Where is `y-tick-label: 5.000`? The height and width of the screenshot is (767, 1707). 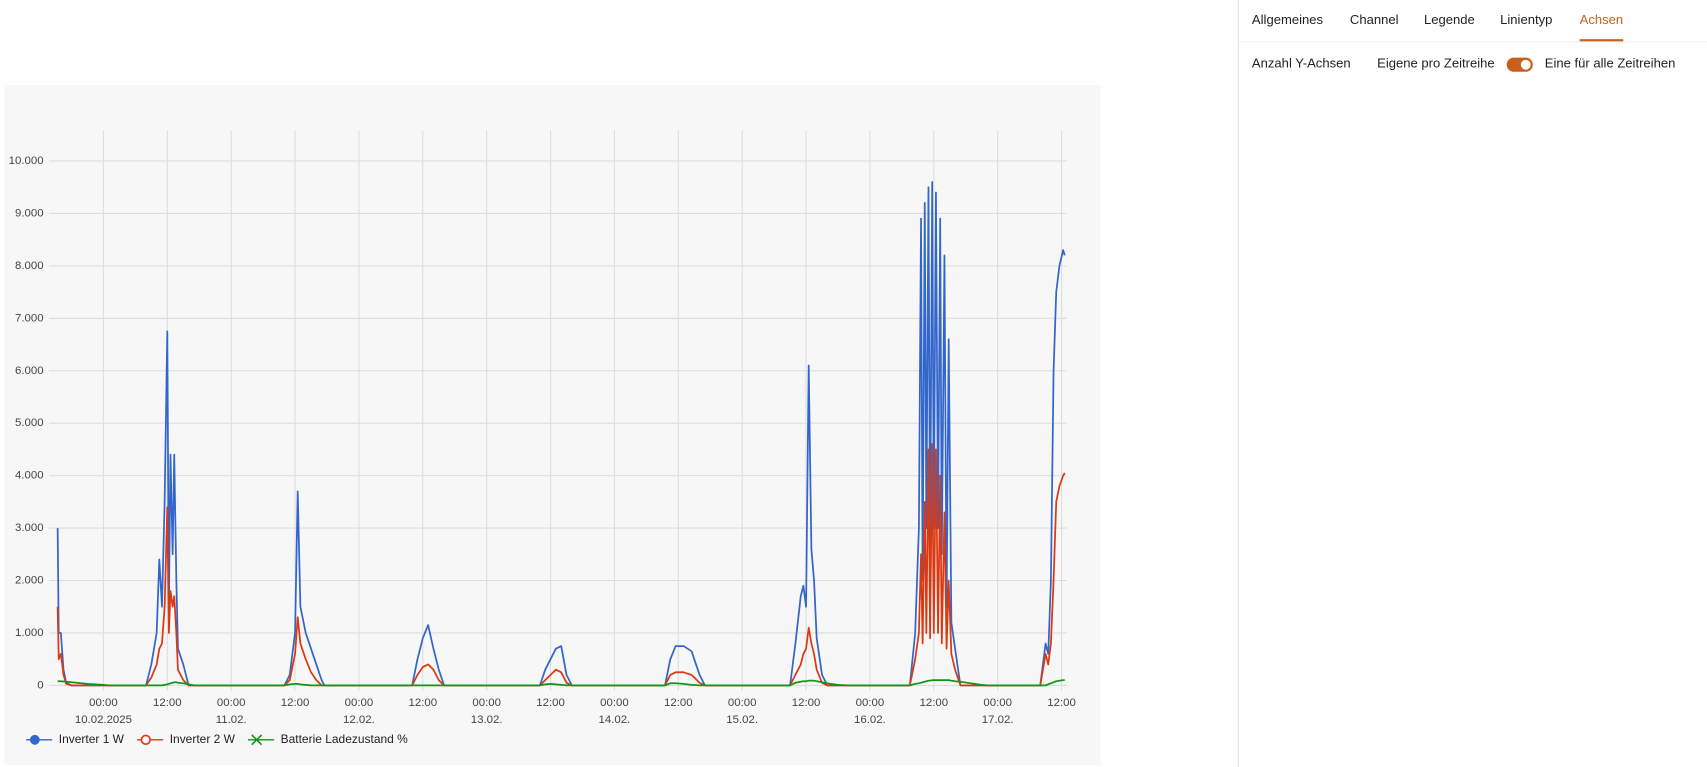
y-tick-label: 5.000 is located at coordinates (29, 423).